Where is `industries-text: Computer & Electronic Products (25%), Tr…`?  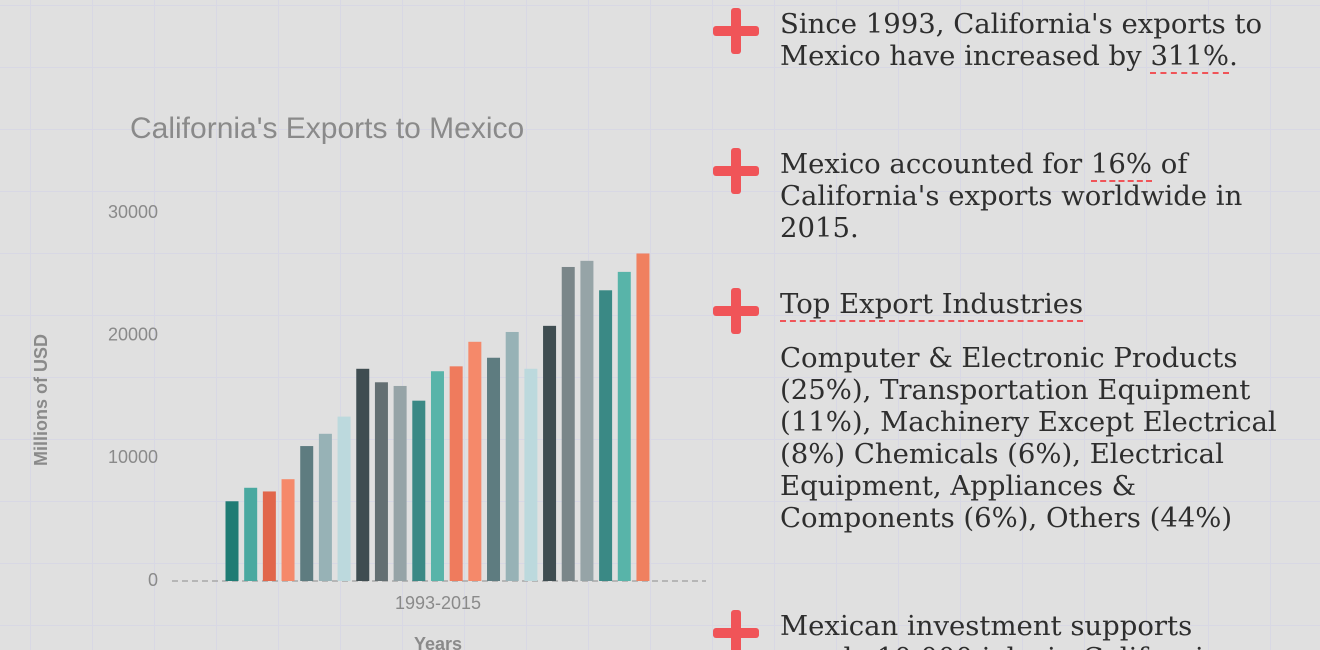 industries-text: Computer & Electronic Products (25%), Tr… is located at coordinates (1028, 438).